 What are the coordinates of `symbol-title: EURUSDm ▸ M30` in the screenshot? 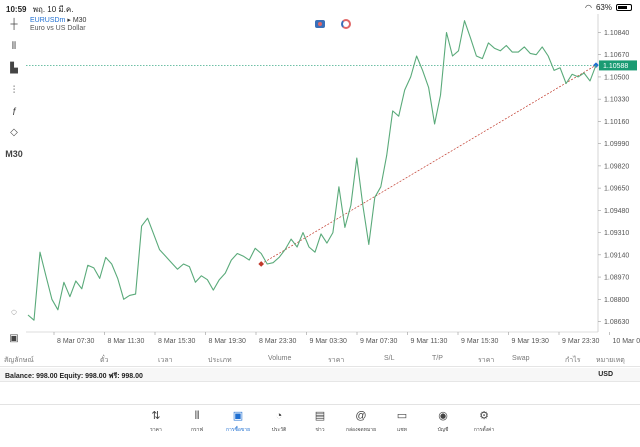 It's located at (58, 20).